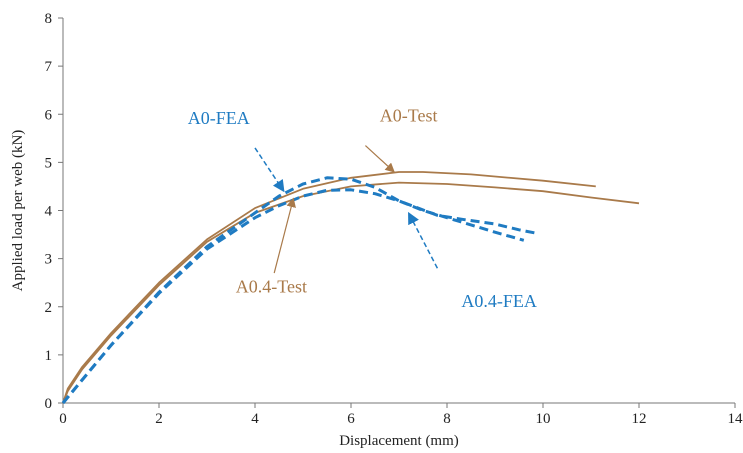 The height and width of the screenshot is (453, 743). Describe the element at coordinates (269, 170) in the screenshot. I see `annotation-arrow-a0-fea` at that location.